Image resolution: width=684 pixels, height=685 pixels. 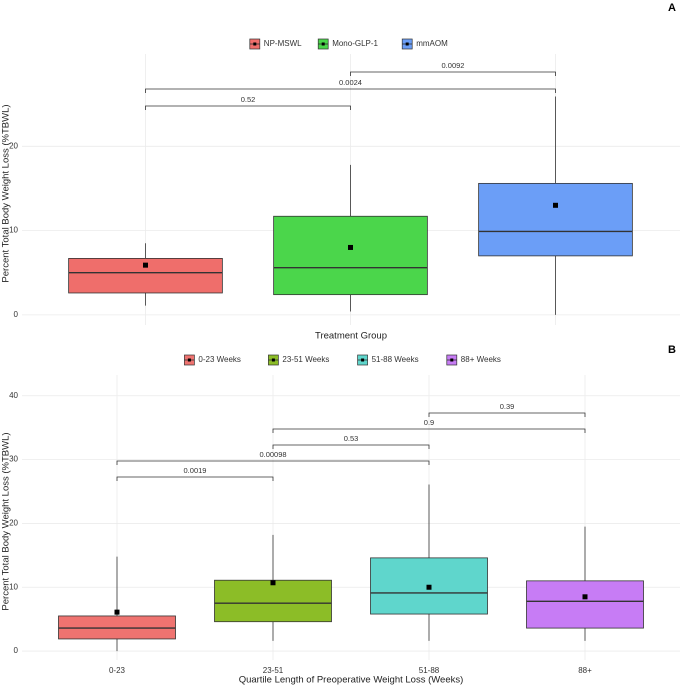 What do you see at coordinates (272, 454) in the screenshot?
I see `p-value-label: 0.00098` at bounding box center [272, 454].